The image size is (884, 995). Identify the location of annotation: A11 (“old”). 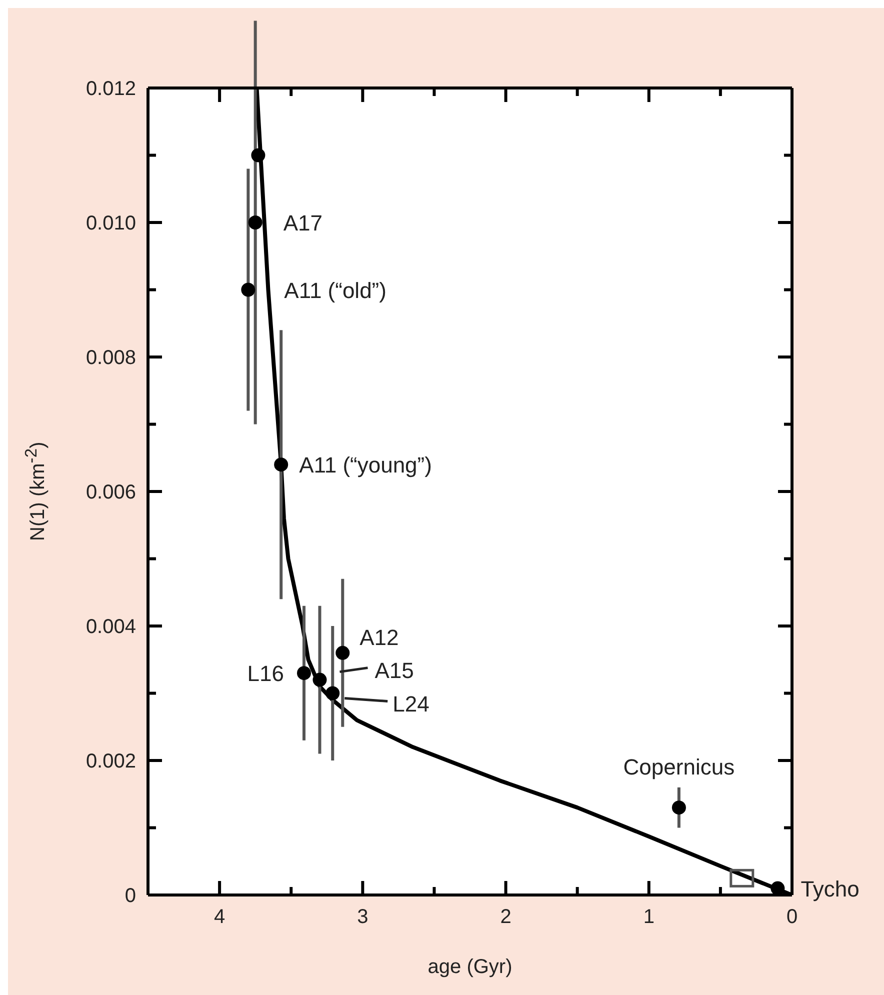
(335, 290).